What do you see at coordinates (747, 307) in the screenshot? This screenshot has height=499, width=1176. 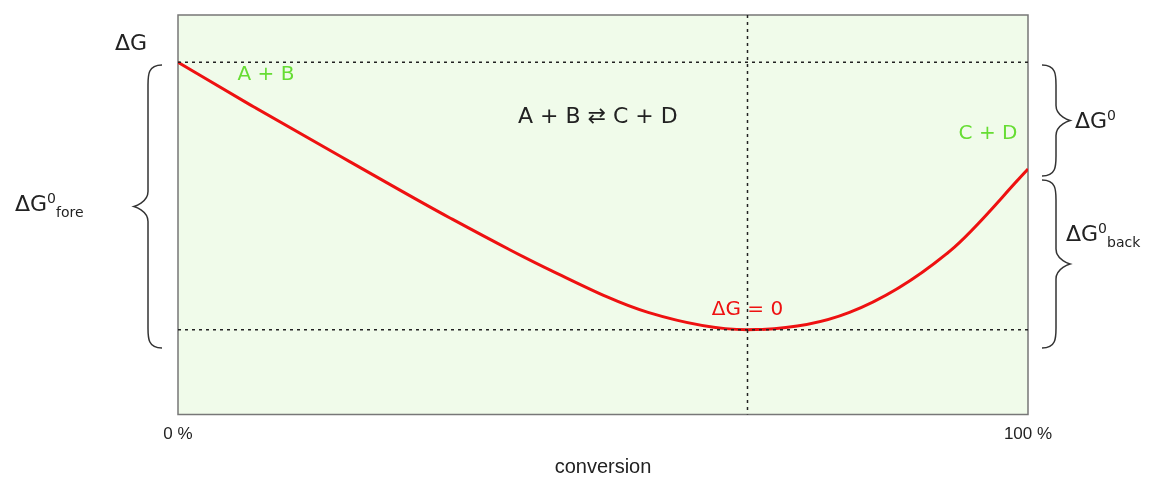 I see `annotation: ΔG = 0` at bounding box center [747, 307].